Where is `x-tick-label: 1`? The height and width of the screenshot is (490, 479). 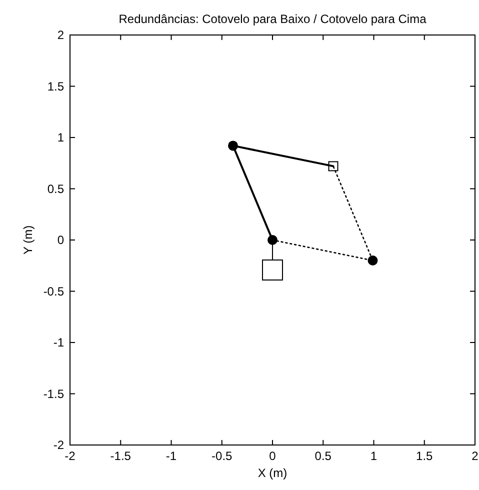
x-tick-label: 1 is located at coordinates (374, 456).